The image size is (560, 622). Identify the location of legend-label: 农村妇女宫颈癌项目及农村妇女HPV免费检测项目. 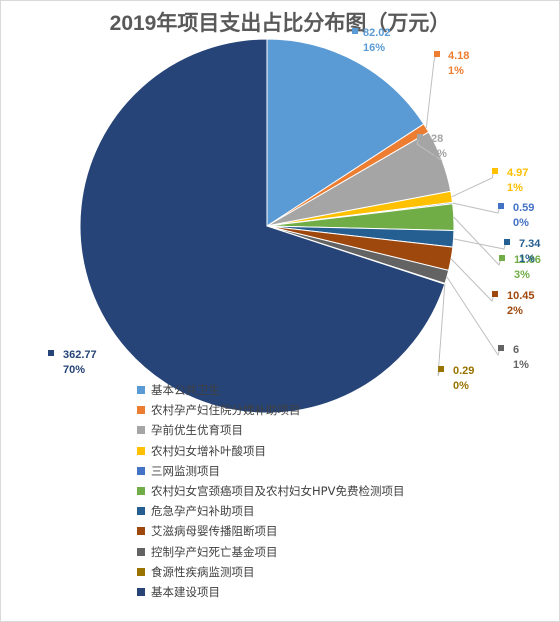
(278, 490).